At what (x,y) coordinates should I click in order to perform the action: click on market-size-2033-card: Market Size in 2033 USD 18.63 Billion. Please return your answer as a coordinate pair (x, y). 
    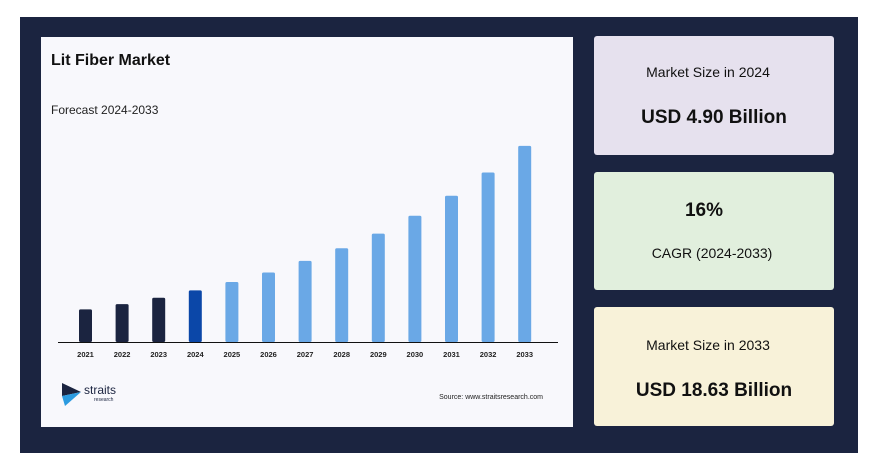
    Looking at the image, I should click on (714, 366).